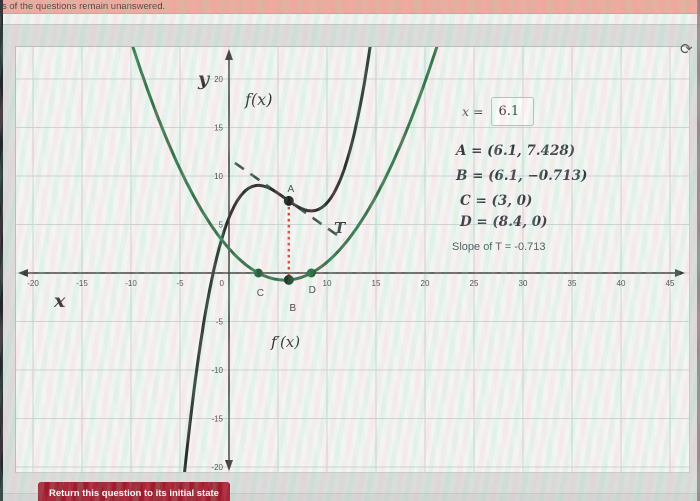 This screenshot has height=501, width=700. Describe the element at coordinates (496, 201) in the screenshot. I see `point-c-readout: C = (3, 0)` at that location.